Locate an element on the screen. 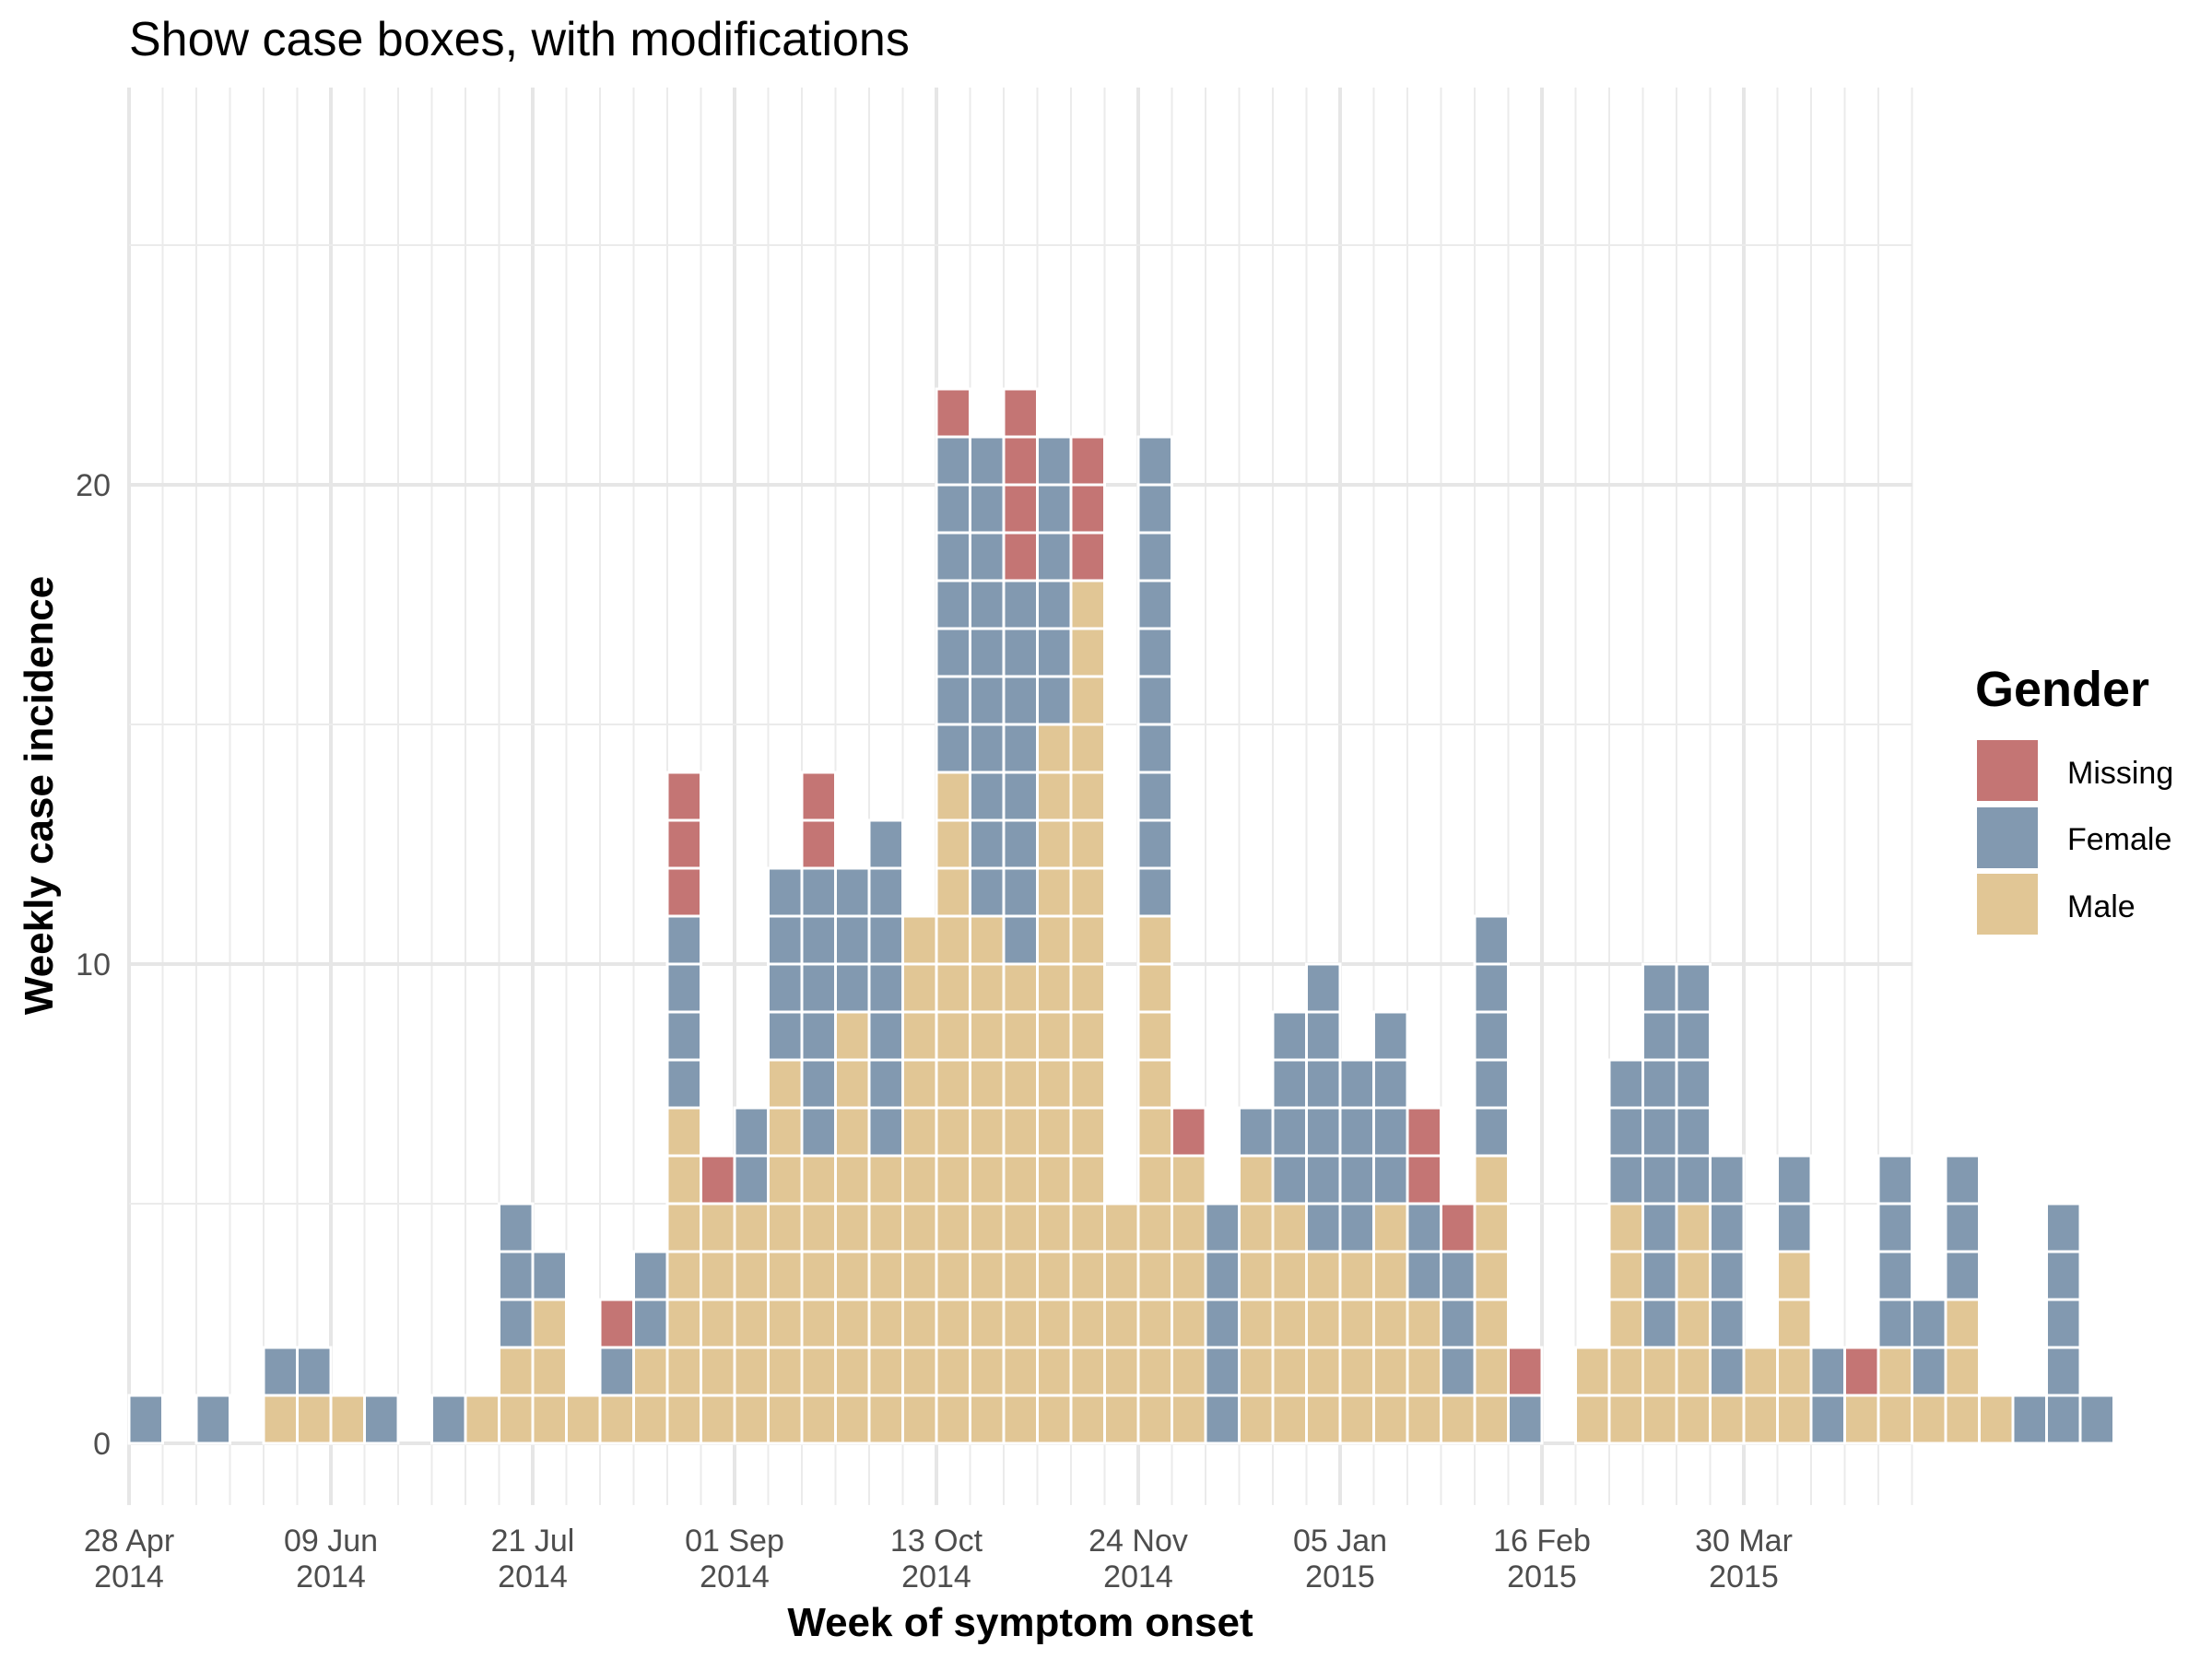 This screenshot has width=2212, height=1659. y-tick-label: 0 is located at coordinates (102, 1444).